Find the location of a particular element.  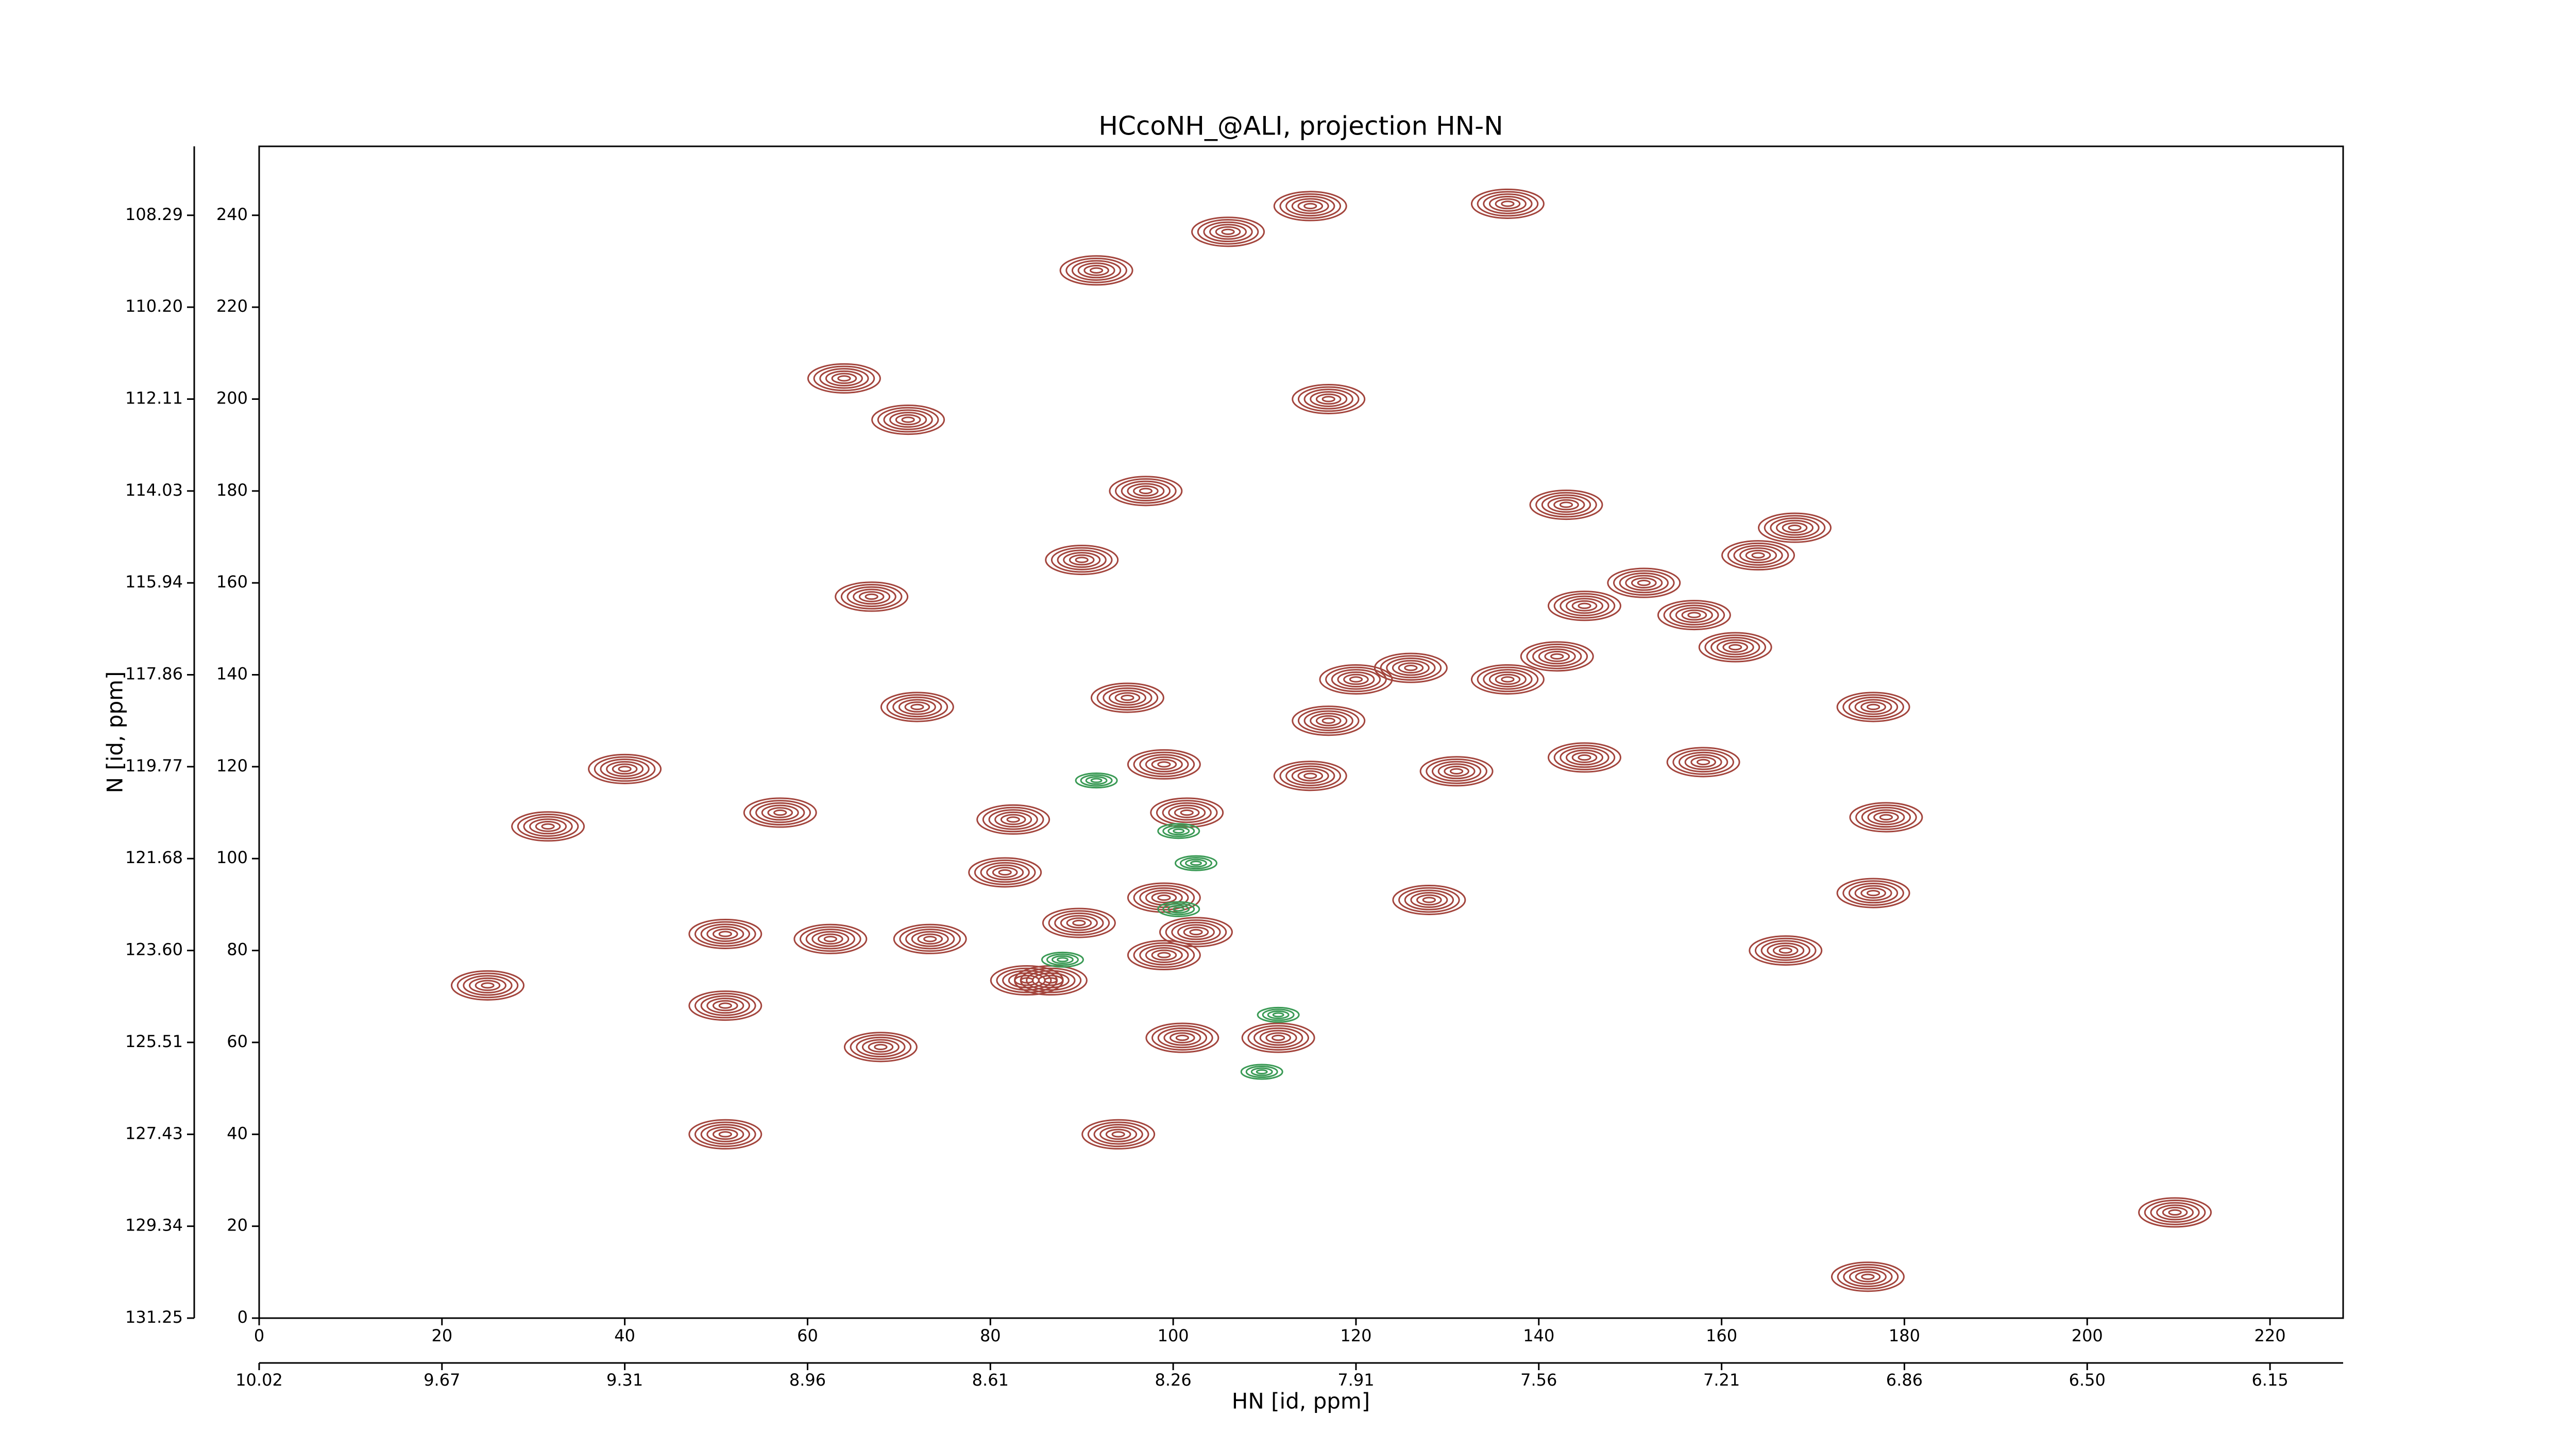

y-tick-label: 220 is located at coordinates (232, 306).